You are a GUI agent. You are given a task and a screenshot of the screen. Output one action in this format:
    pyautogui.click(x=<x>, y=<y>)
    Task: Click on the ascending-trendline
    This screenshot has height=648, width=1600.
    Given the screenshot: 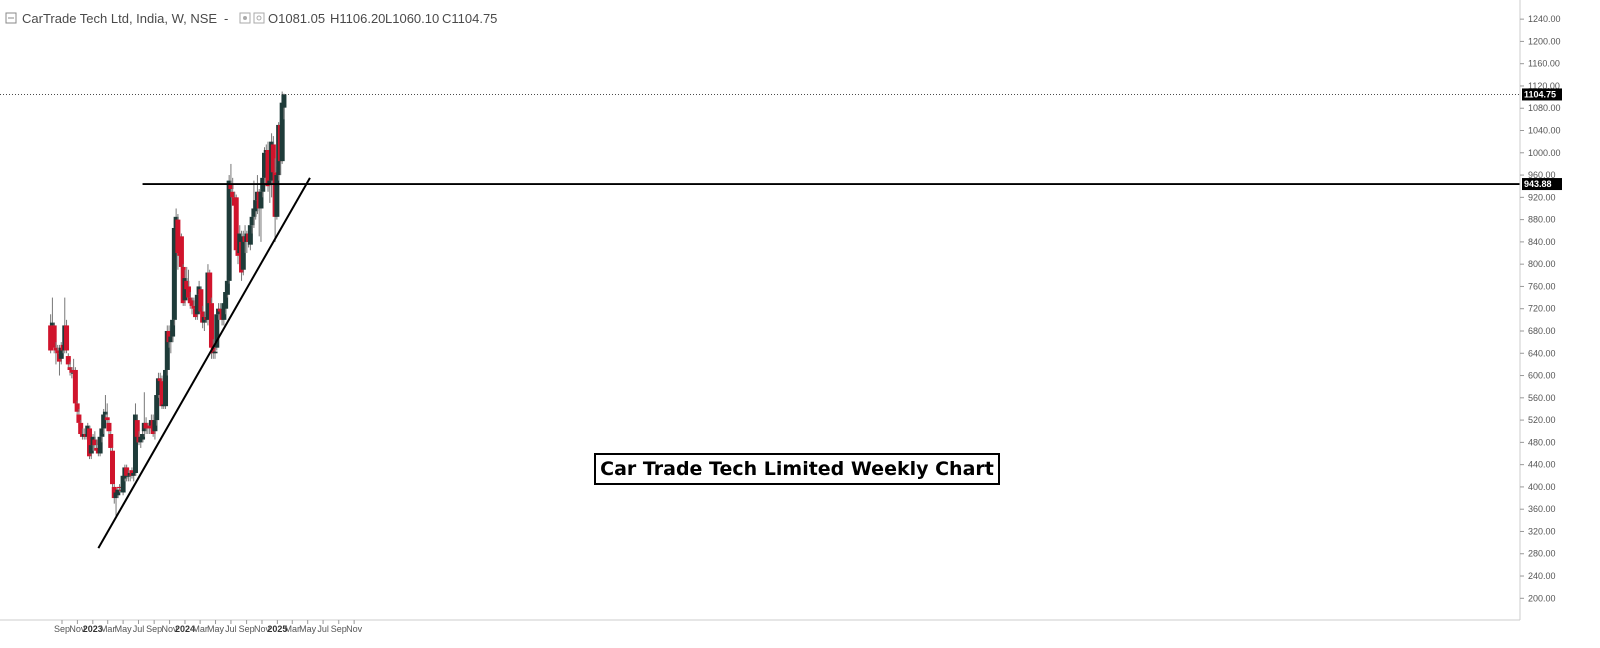 What is the action you would take?
    pyautogui.click(x=204, y=363)
    